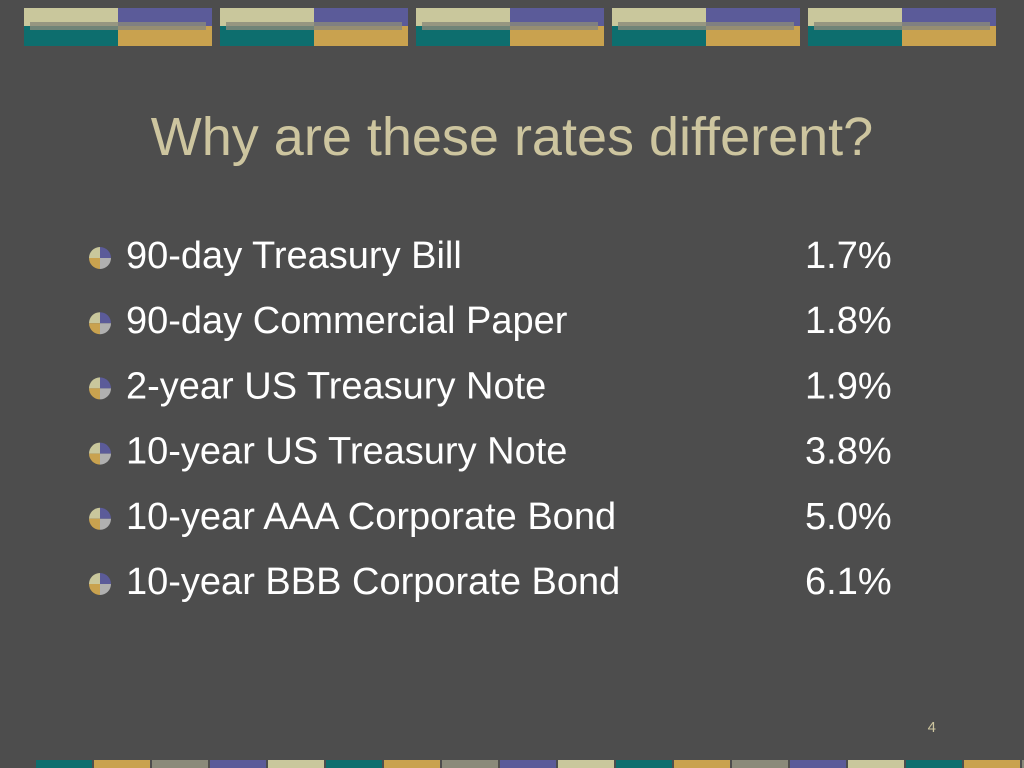 The width and height of the screenshot is (1024, 768). Describe the element at coordinates (347, 321) in the screenshot. I see `item-label: 90-day Commercial Paper` at that location.